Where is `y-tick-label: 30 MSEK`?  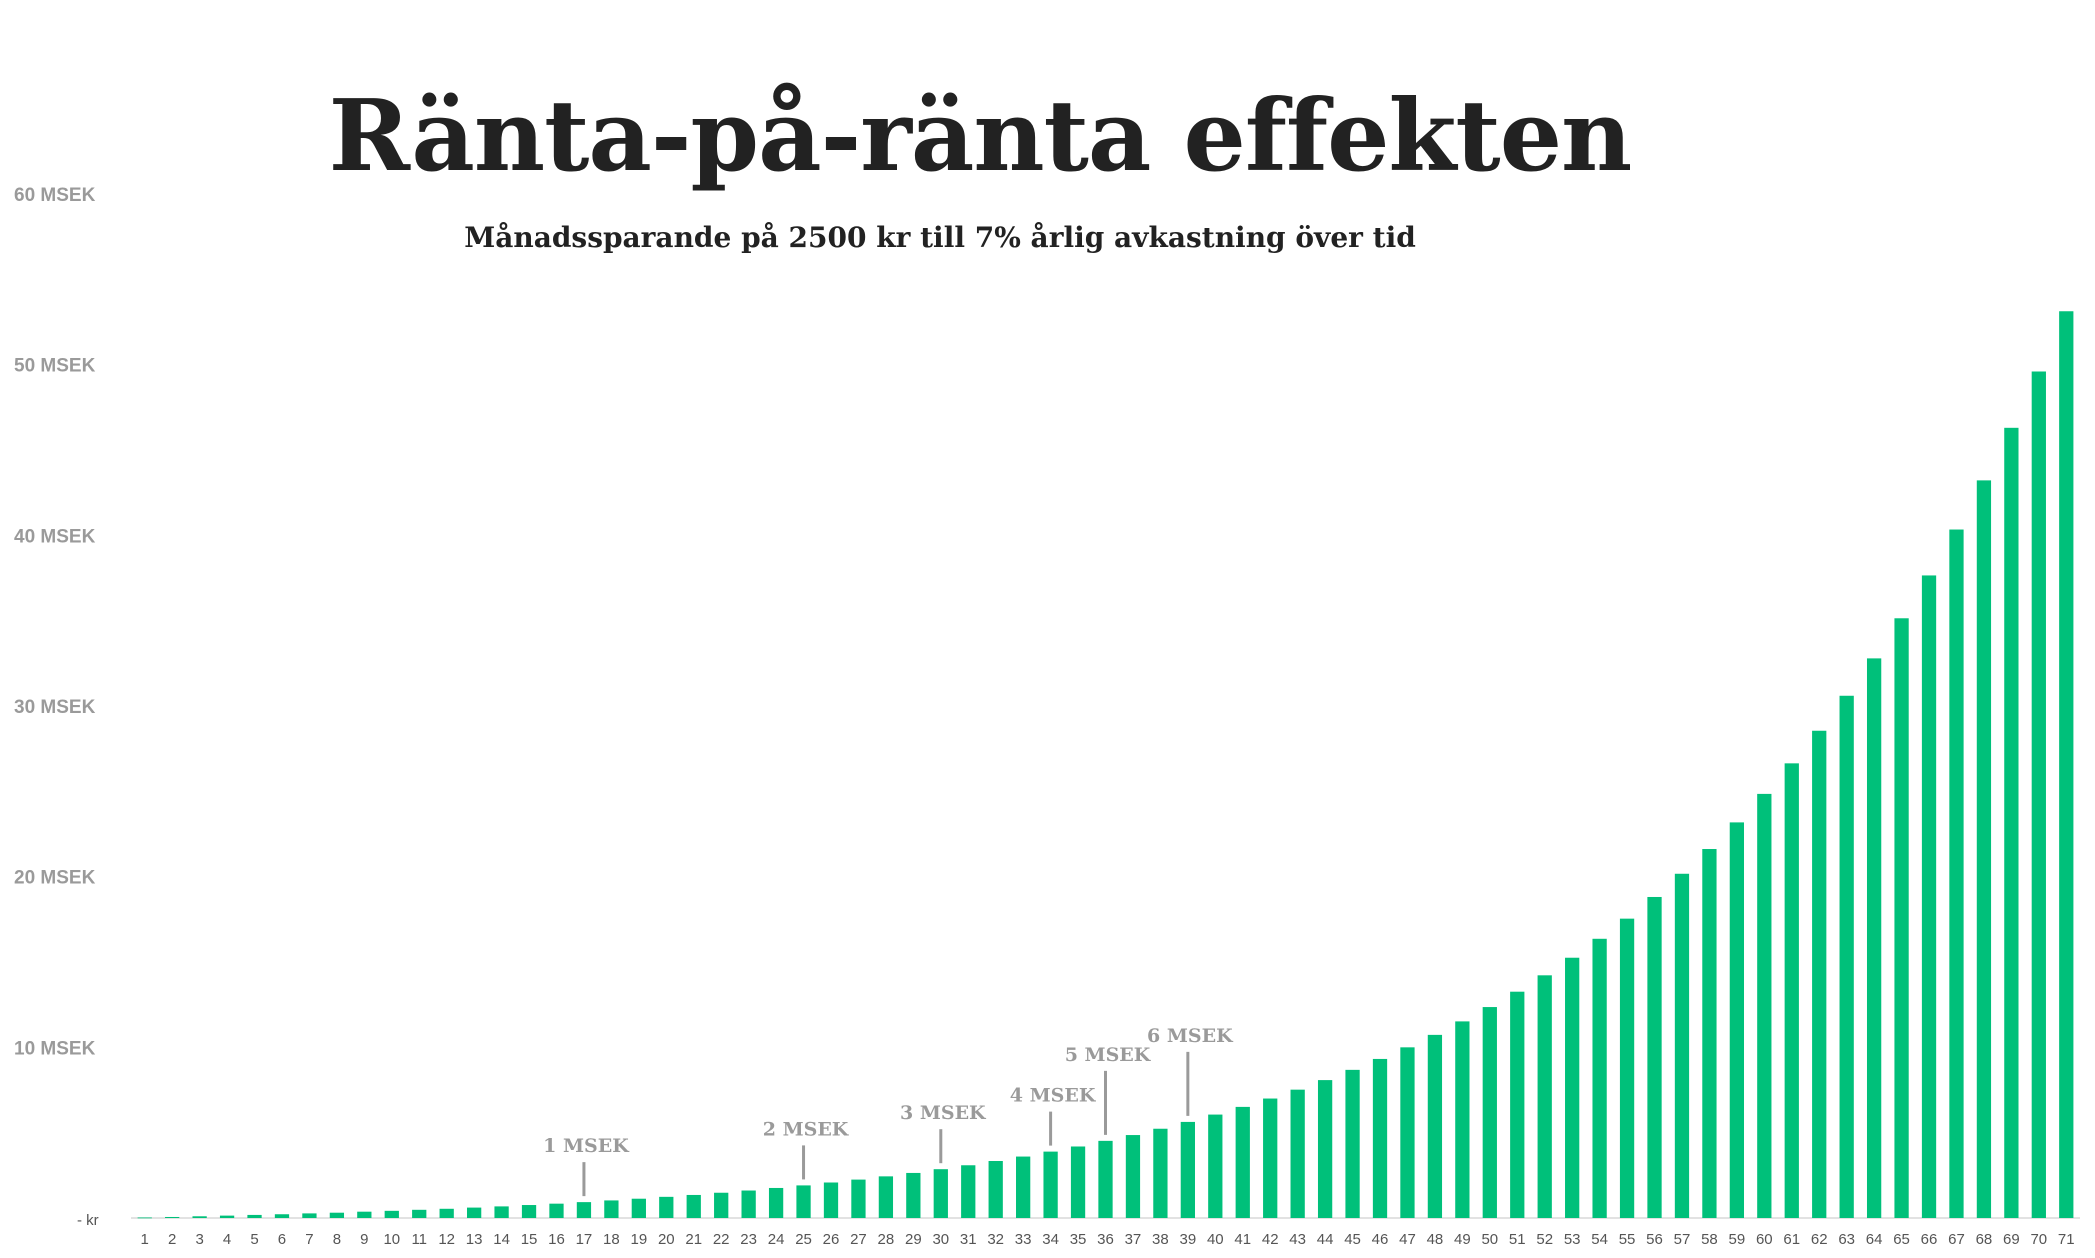
y-tick-label: 30 MSEK is located at coordinates (55, 707).